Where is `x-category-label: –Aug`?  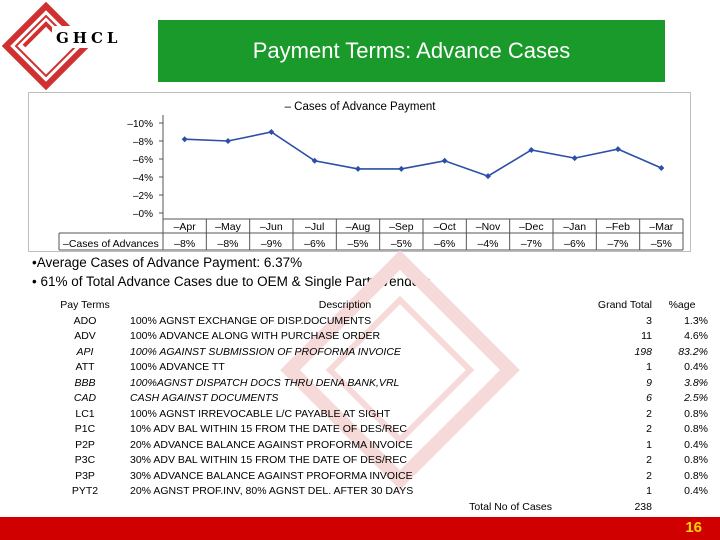
x-category-label: –Aug is located at coordinates (358, 227).